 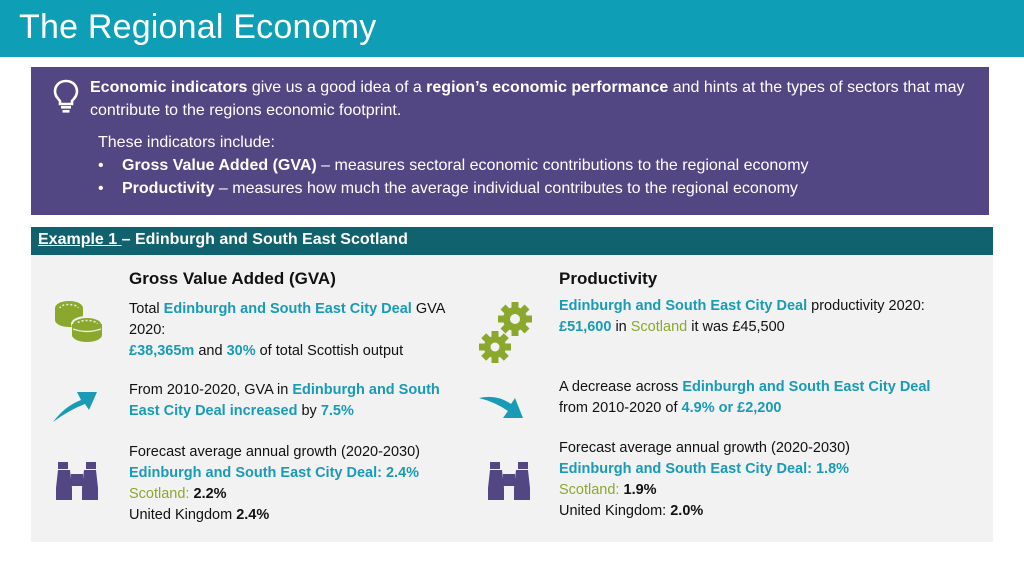 I want to click on gva-total-run: 30%, so click(x=241, y=351).